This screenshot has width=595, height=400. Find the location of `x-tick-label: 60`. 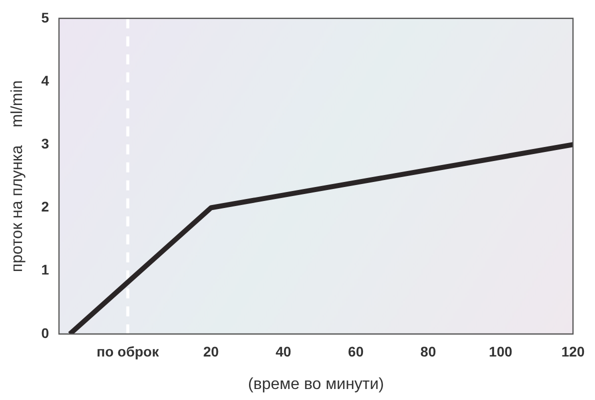

x-tick-label: 60 is located at coordinates (356, 351).